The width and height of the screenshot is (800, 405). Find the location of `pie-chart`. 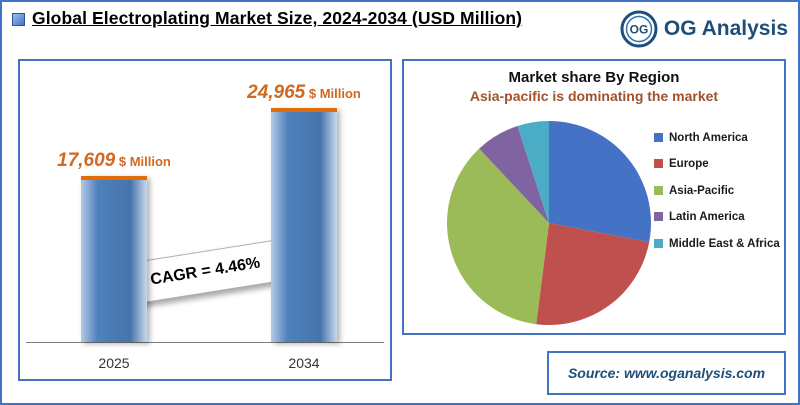

pie-chart is located at coordinates (549, 223).